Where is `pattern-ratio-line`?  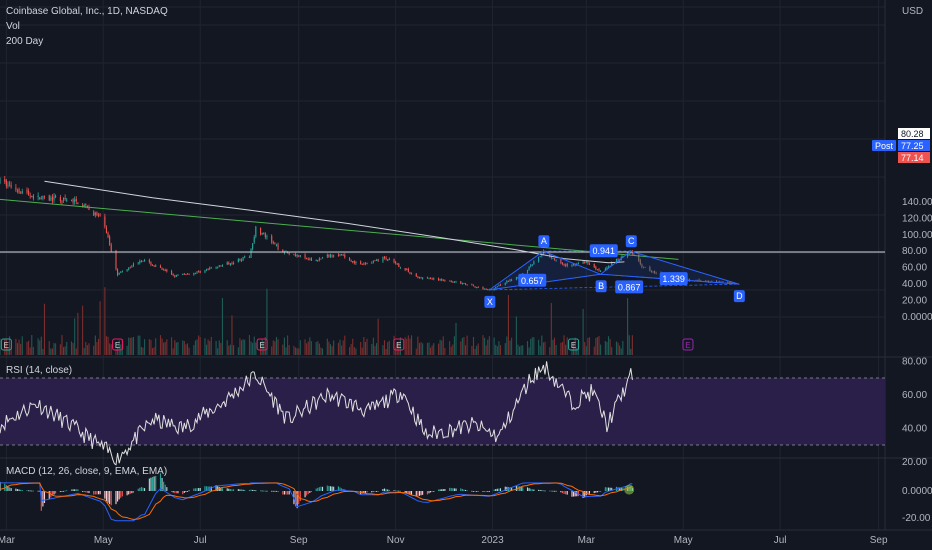
pattern-ratio-line is located at coordinates (614, 287).